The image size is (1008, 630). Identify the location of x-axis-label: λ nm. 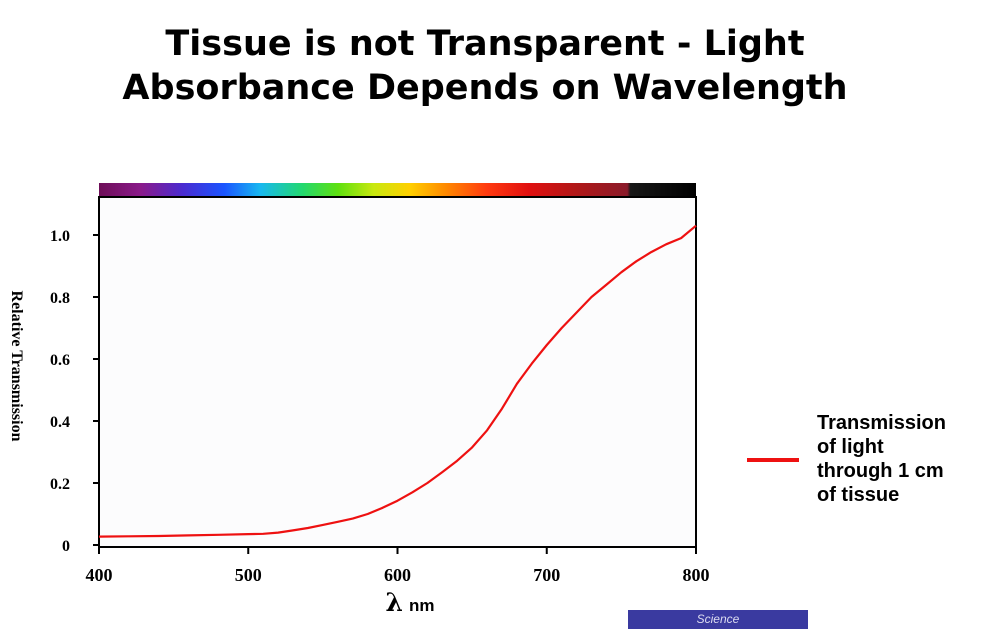
(409, 602).